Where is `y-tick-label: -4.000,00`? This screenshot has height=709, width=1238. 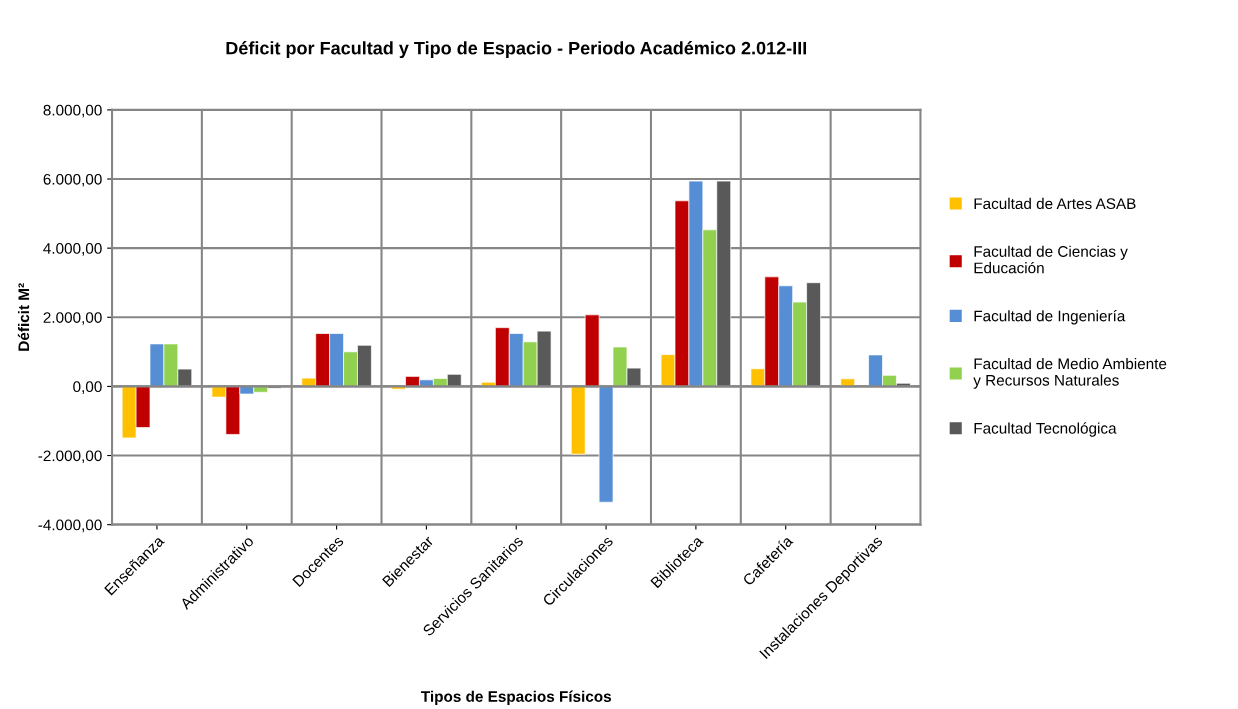 y-tick-label: -4.000,00 is located at coordinates (70, 526).